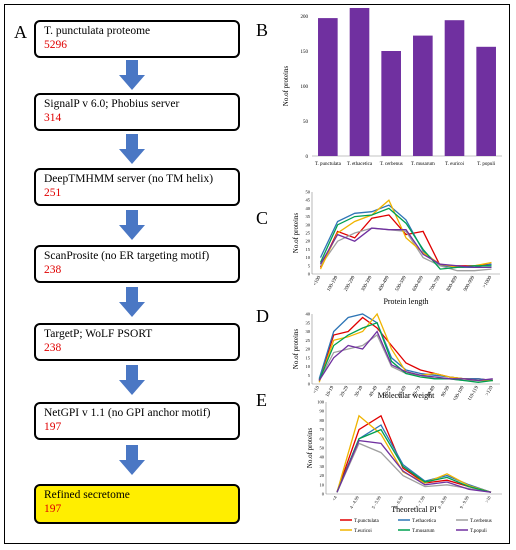 Image resolution: width=516 pixels, height=550 pixels. What do you see at coordinates (452, 283) in the screenshot?
I see `x-tick-label: 800-899` at bounding box center [452, 283].